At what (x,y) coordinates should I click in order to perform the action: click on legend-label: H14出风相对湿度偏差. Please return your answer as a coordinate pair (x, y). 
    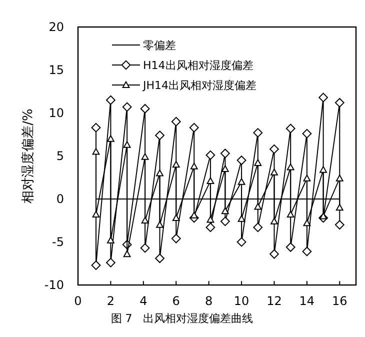
    Looking at the image, I should click on (198, 65).